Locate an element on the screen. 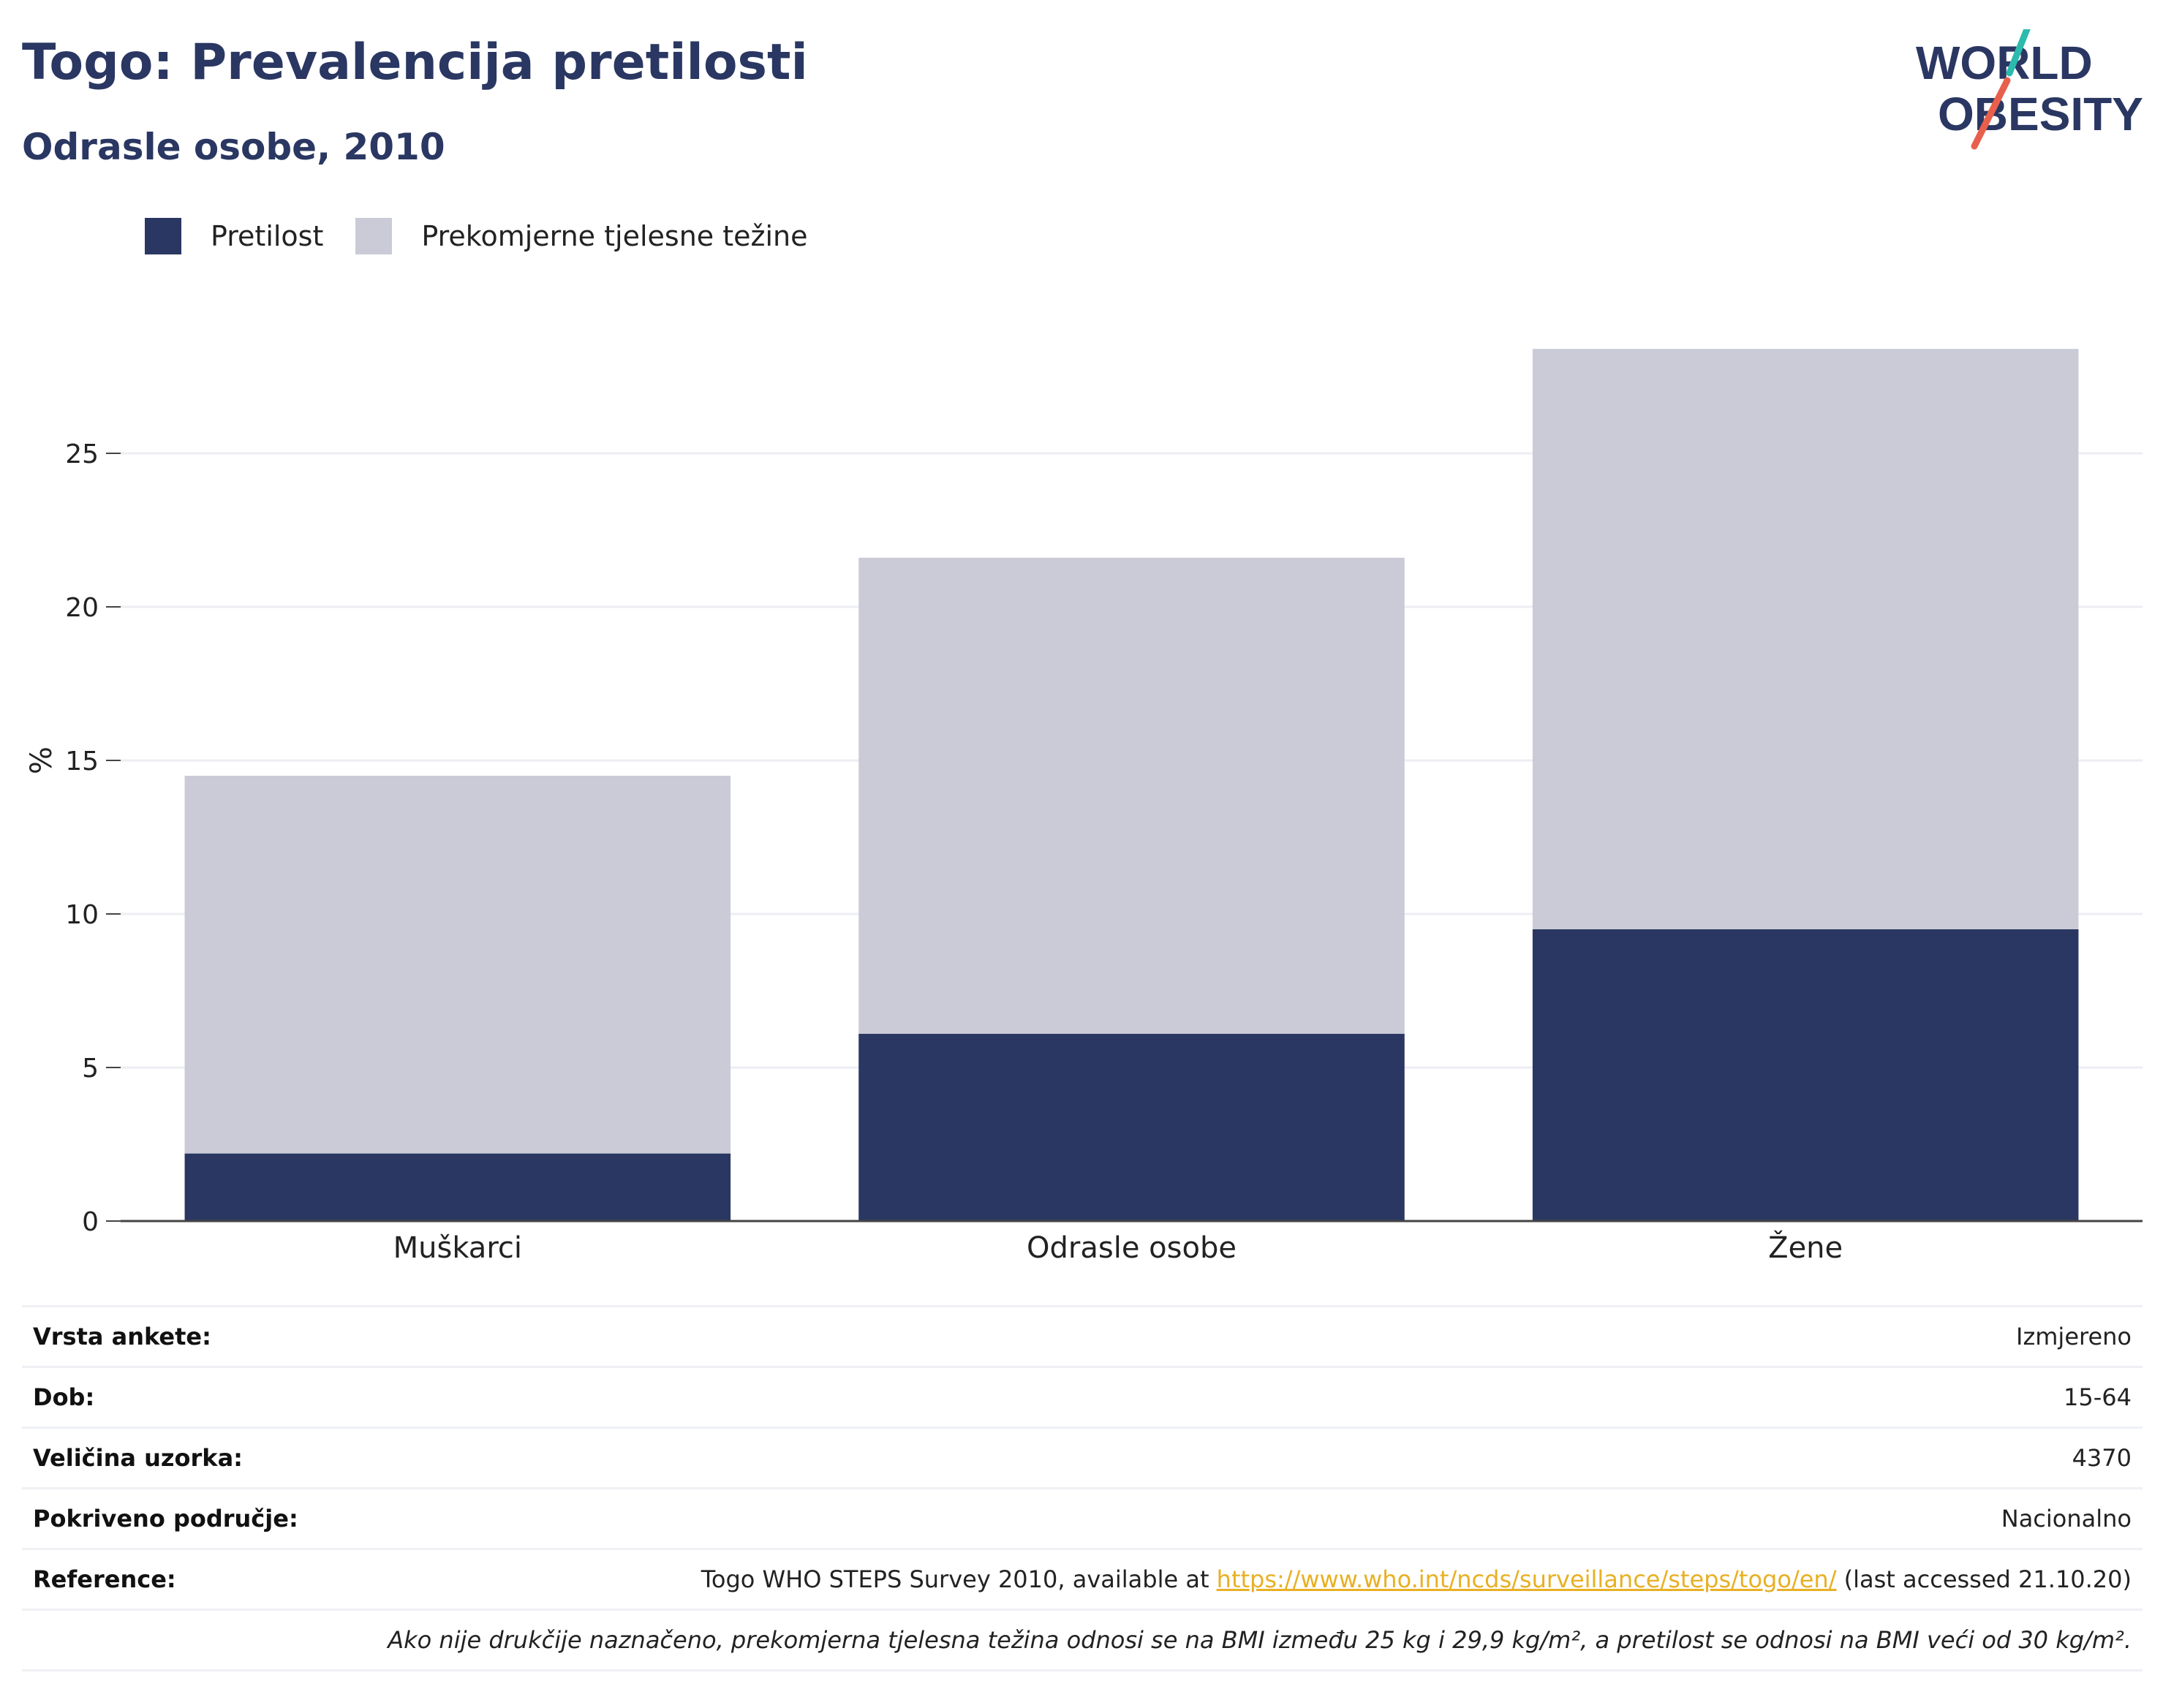 The width and height of the screenshot is (2163, 1708). legend-swatch-overweight is located at coordinates (374, 236).